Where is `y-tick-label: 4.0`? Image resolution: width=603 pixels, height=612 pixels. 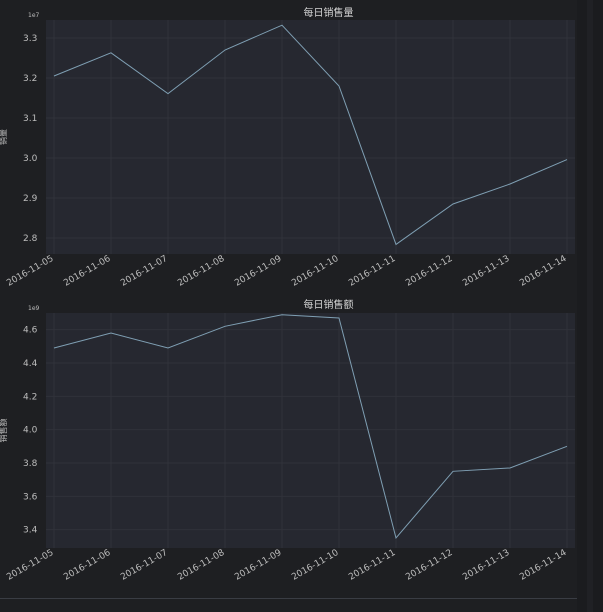 y-tick-label: 4.0 is located at coordinates (30, 431).